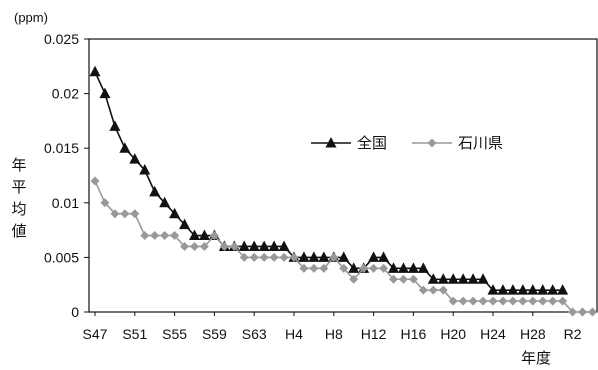  What do you see at coordinates (61, 39) in the screenshot?
I see `y-tick-label: 0.025` at bounding box center [61, 39].